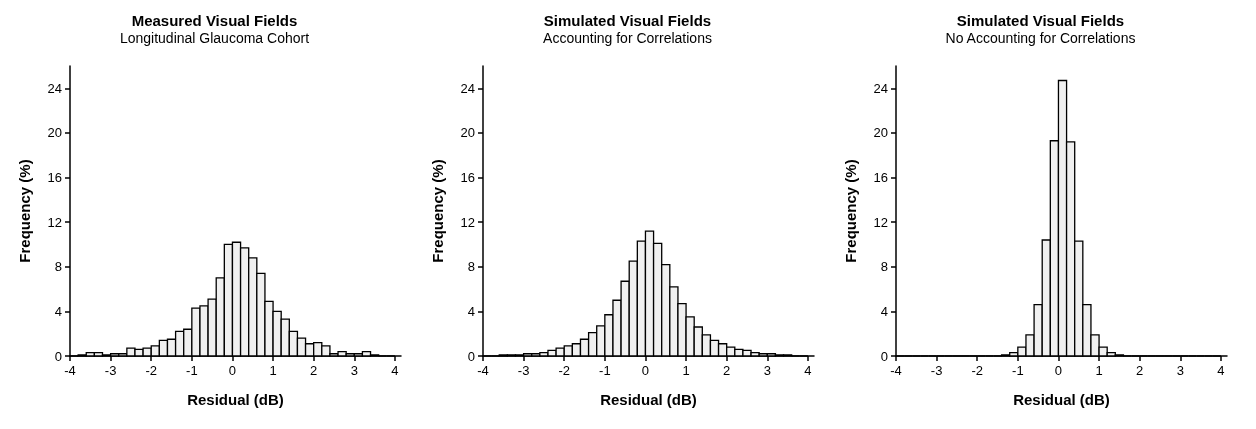 This screenshot has width=1256, height=429. I want to click on chart-subtitle: Longitudinal Glaucoma Cohort, so click(214, 38).